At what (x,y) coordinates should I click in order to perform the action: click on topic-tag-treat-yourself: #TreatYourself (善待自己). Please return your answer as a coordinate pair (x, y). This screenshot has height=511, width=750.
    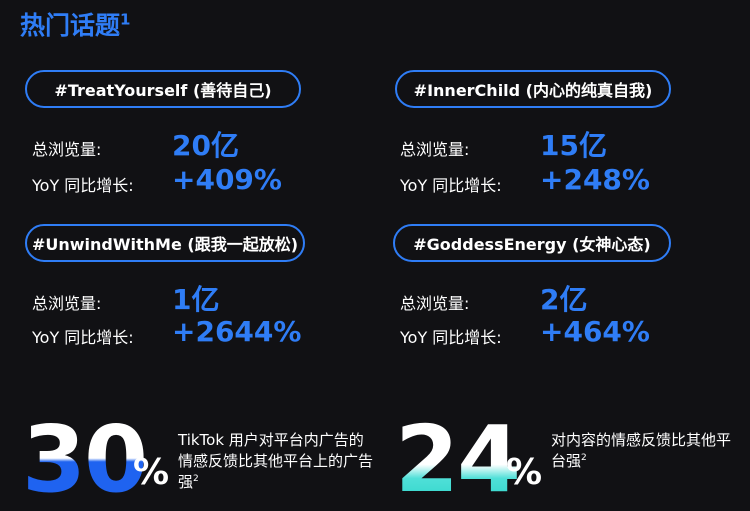
    Looking at the image, I should click on (163, 89).